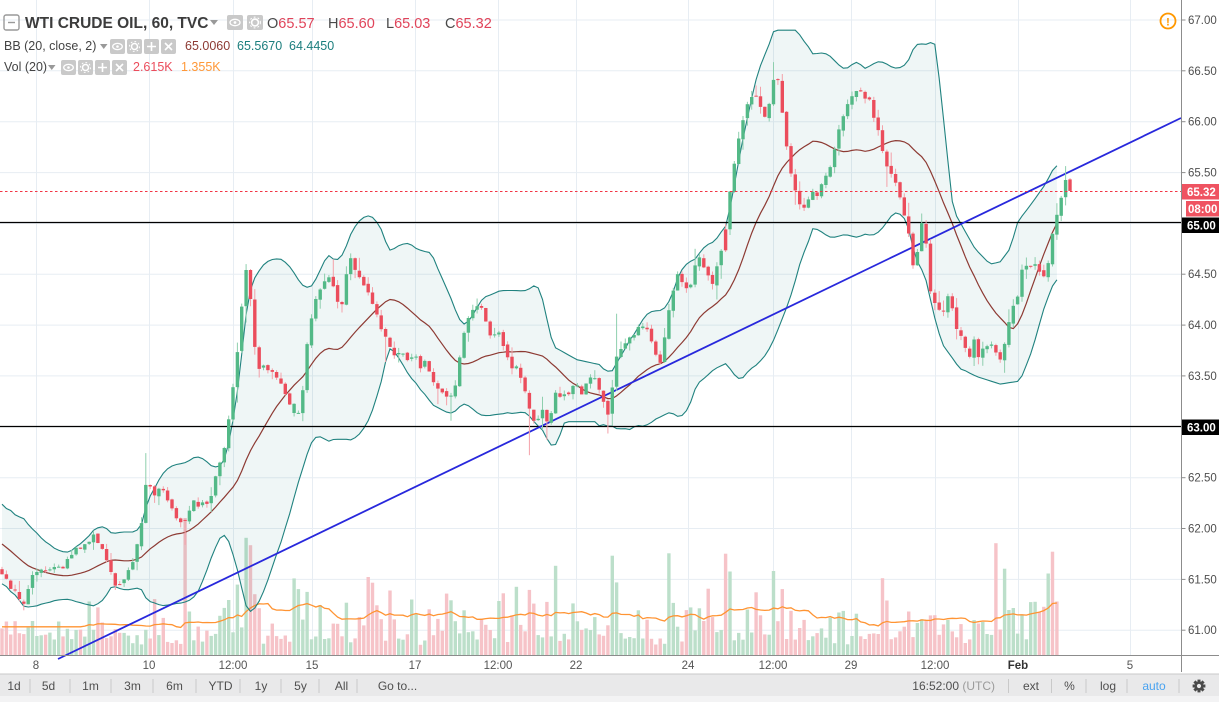 Image resolution: width=1219 pixels, height=707 pixels. I want to click on svg-text: 5d, so click(48, 686).